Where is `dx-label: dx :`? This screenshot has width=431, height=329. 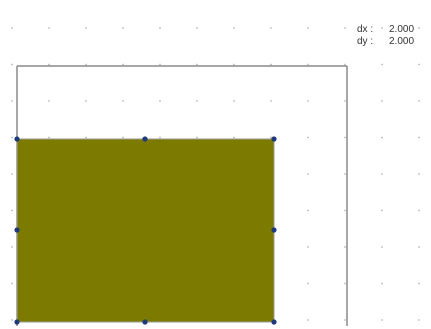 dx-label: dx : is located at coordinates (365, 29).